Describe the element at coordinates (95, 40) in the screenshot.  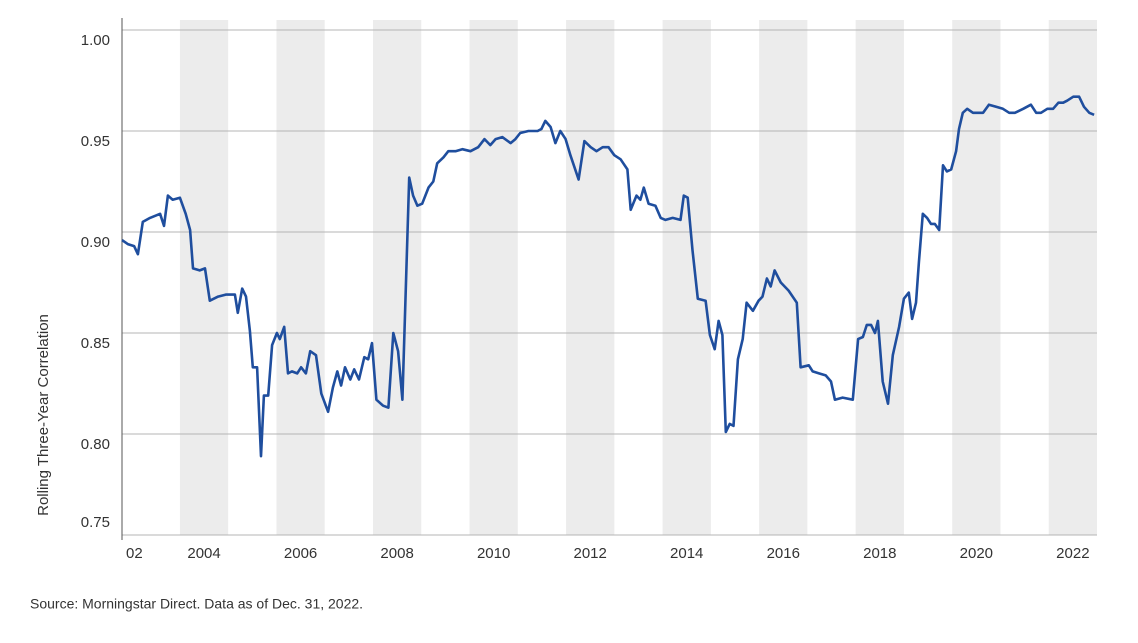
I see `y-tick-label: 1.00` at that location.